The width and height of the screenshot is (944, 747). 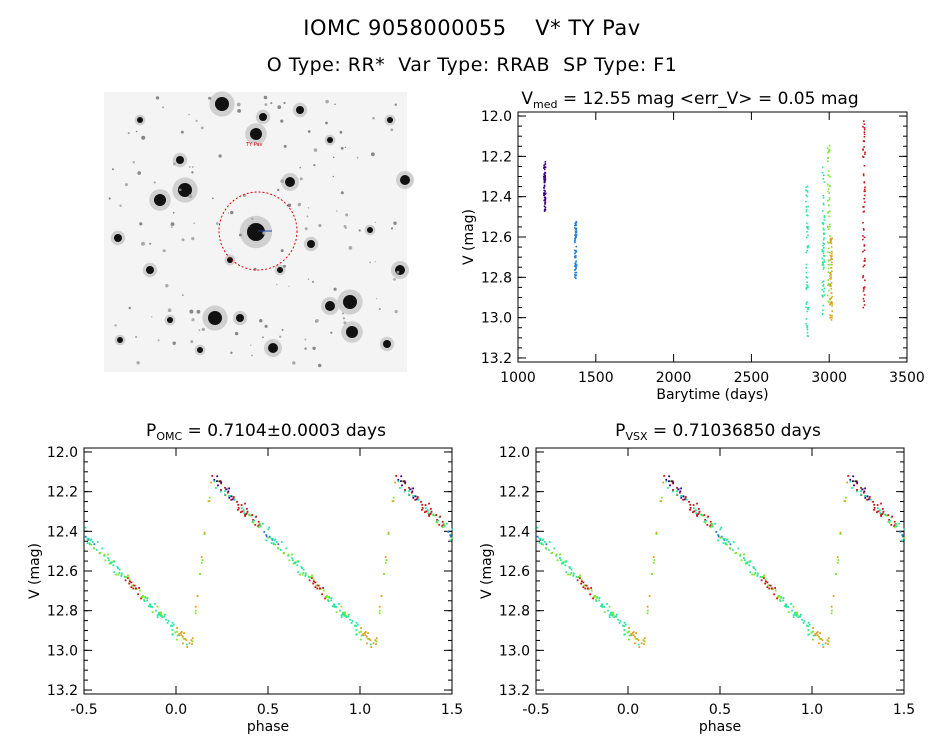 I want to click on x-tick-label: 0.5, so click(x=268, y=710).